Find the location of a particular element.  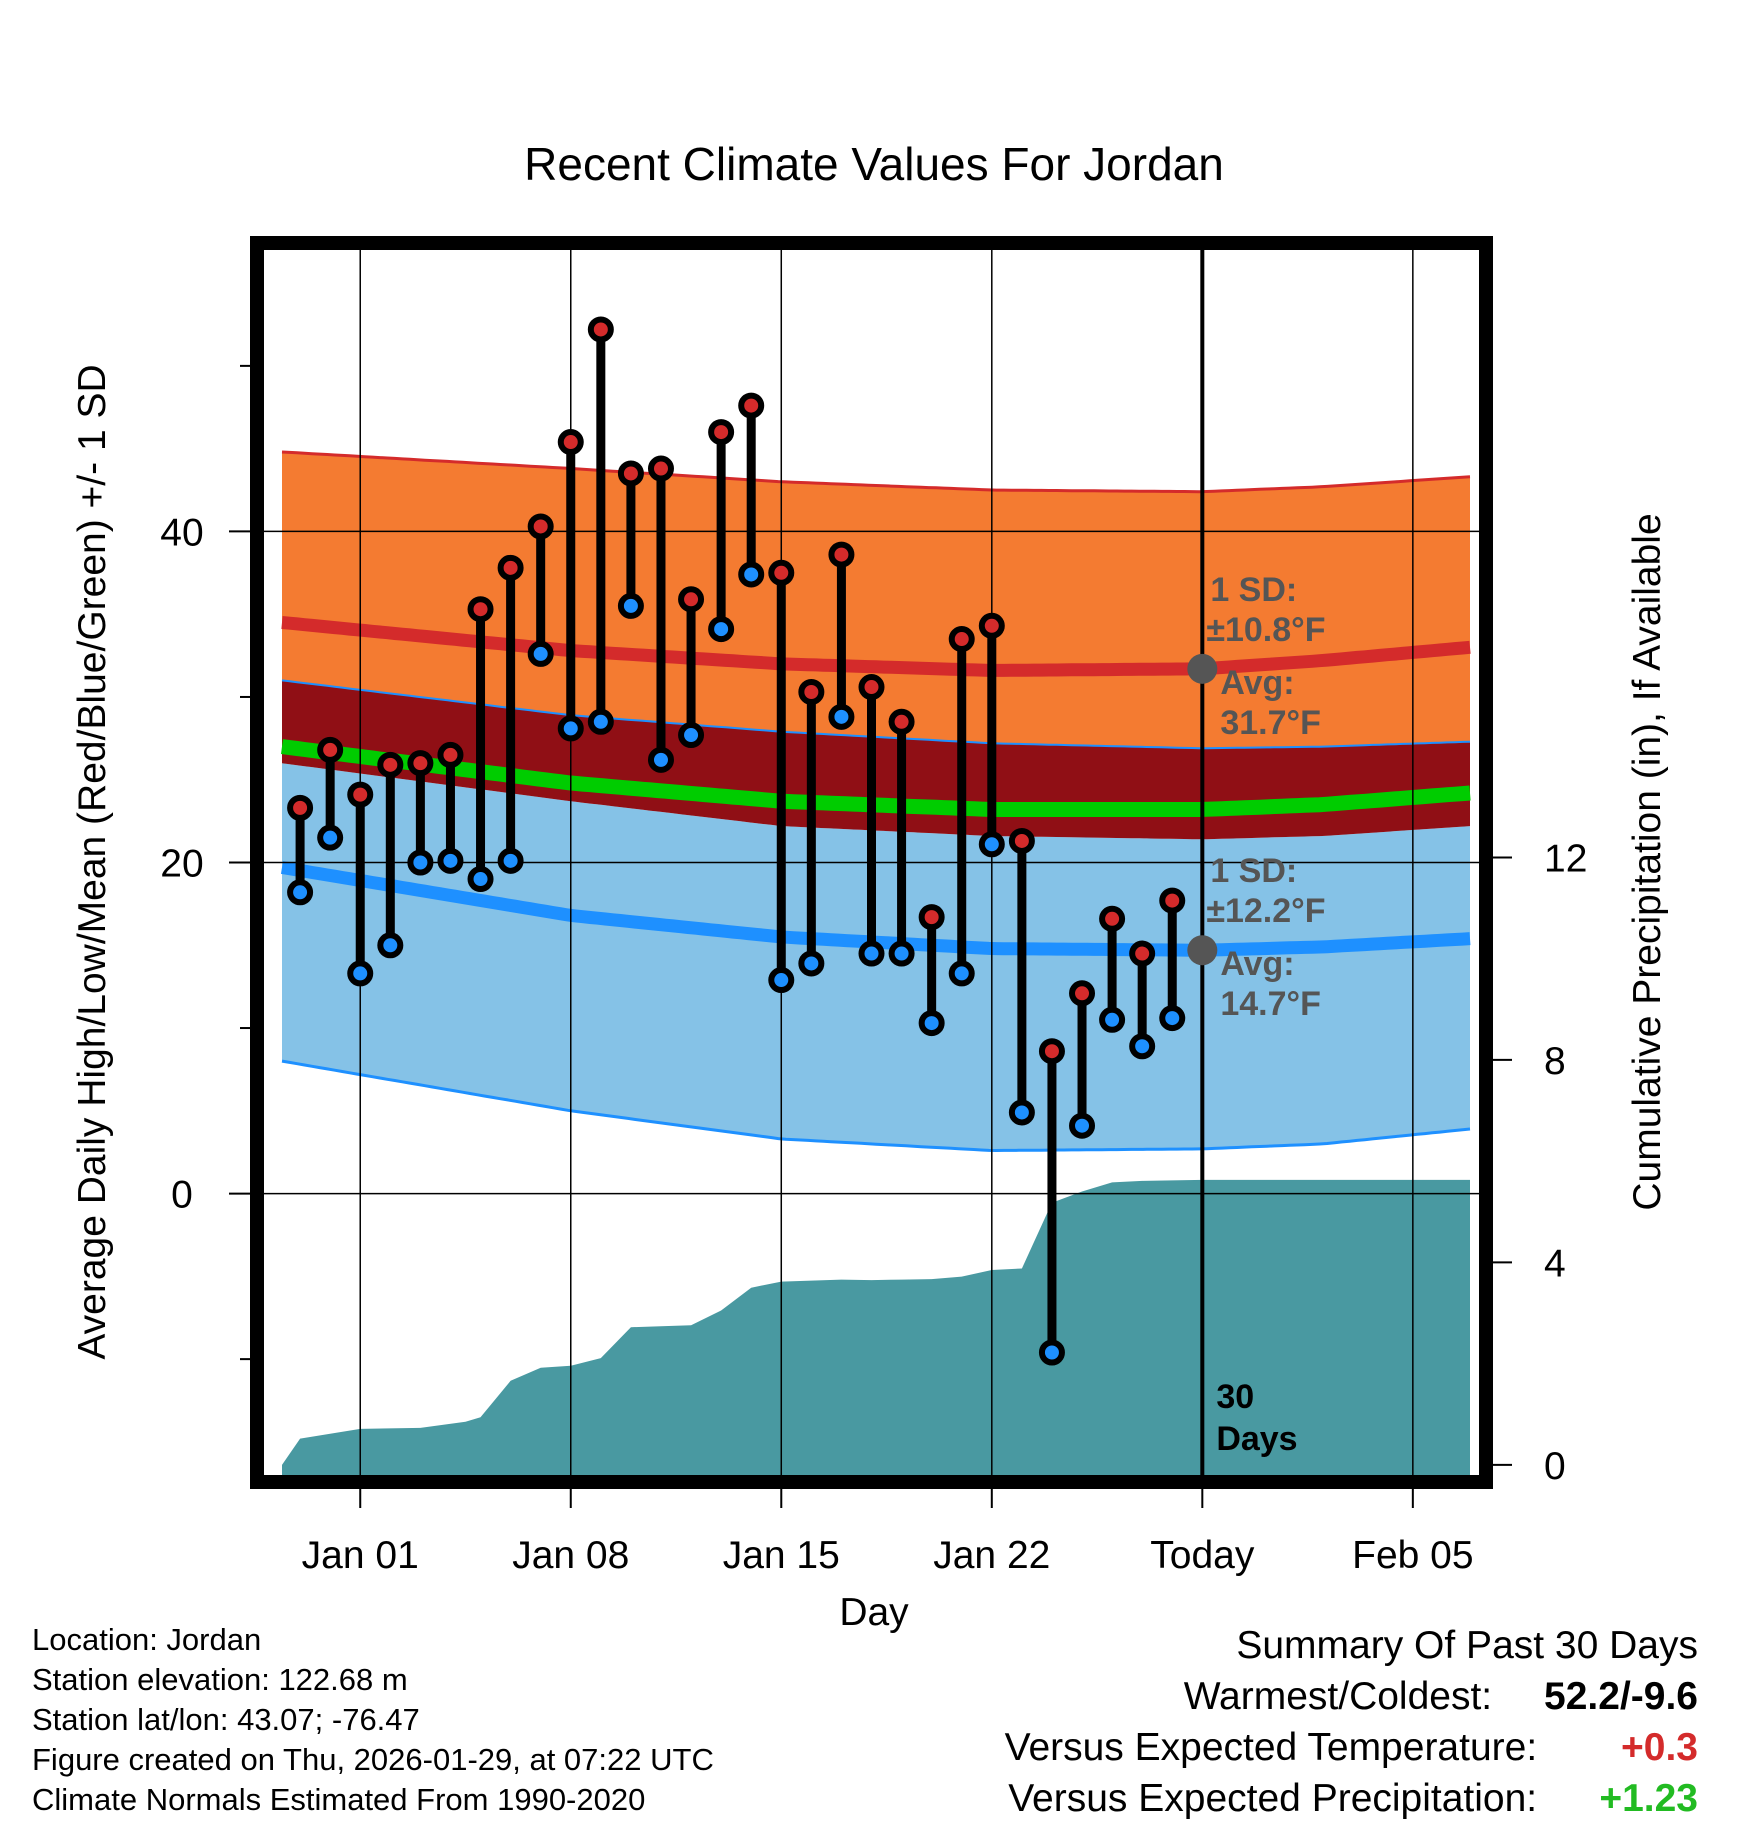

temp-value: +0.3 is located at coordinates (1659, 1747).